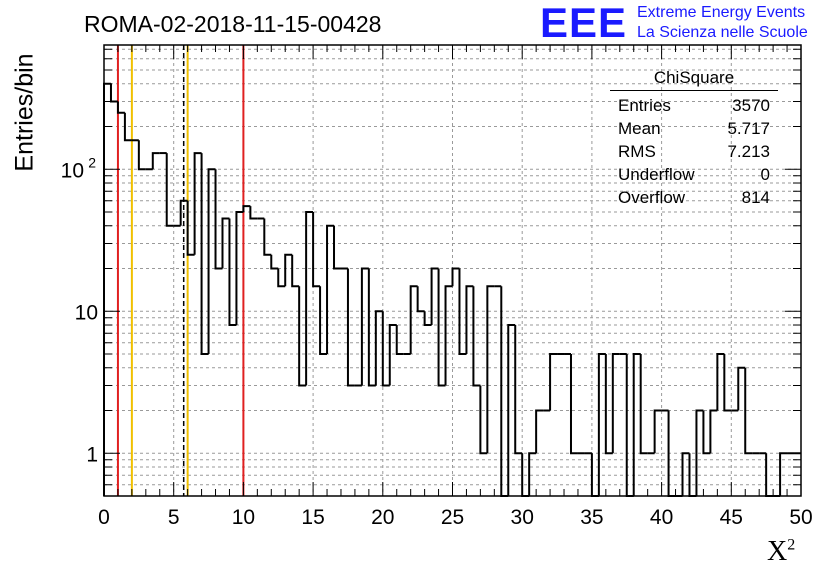 The height and width of the screenshot is (572, 836). What do you see at coordinates (800, 517) in the screenshot?
I see `x-tick-label: 50` at bounding box center [800, 517].